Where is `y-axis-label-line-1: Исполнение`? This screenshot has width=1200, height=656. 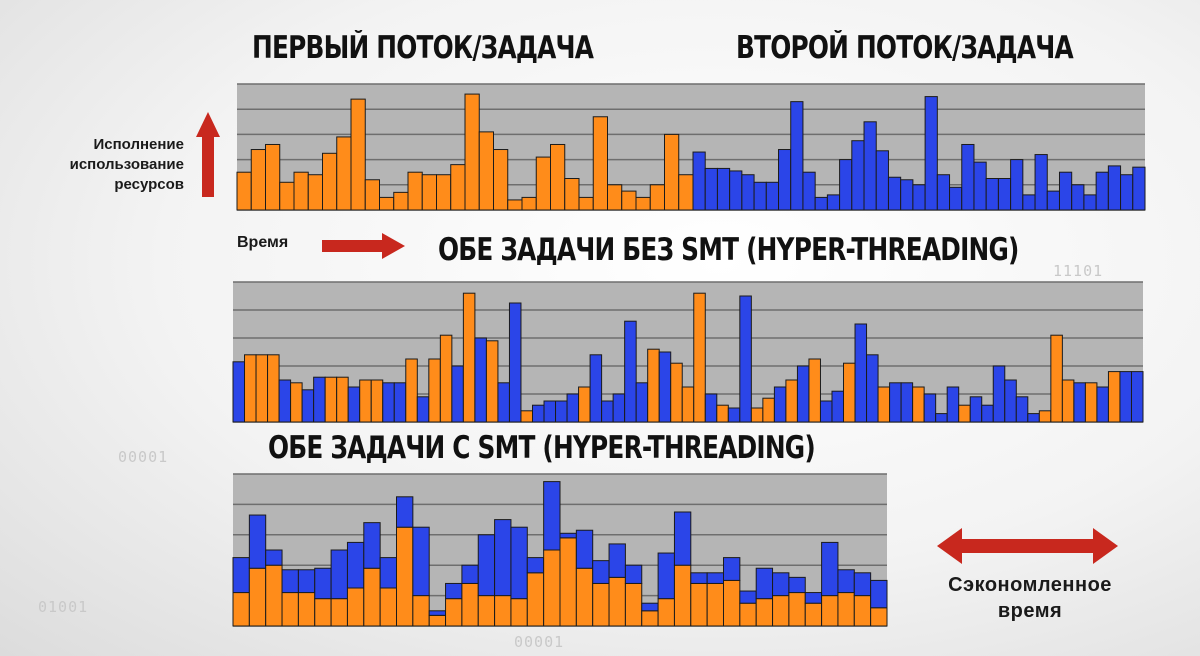
y-axis-label-line-1: Исполнение is located at coordinates (138, 144).